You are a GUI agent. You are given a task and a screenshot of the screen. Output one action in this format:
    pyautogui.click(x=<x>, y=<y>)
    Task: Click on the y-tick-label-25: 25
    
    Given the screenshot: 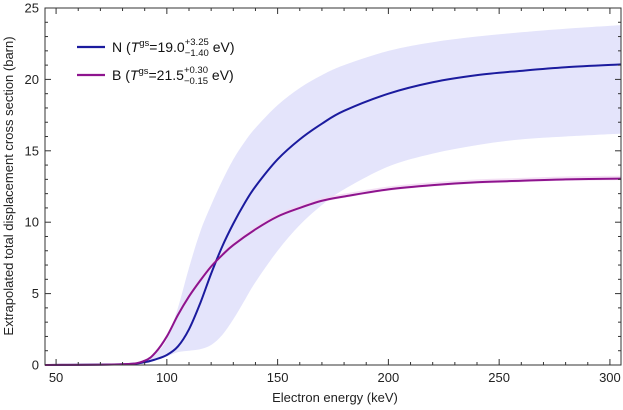 What is the action you would take?
    pyautogui.click(x=32, y=8)
    